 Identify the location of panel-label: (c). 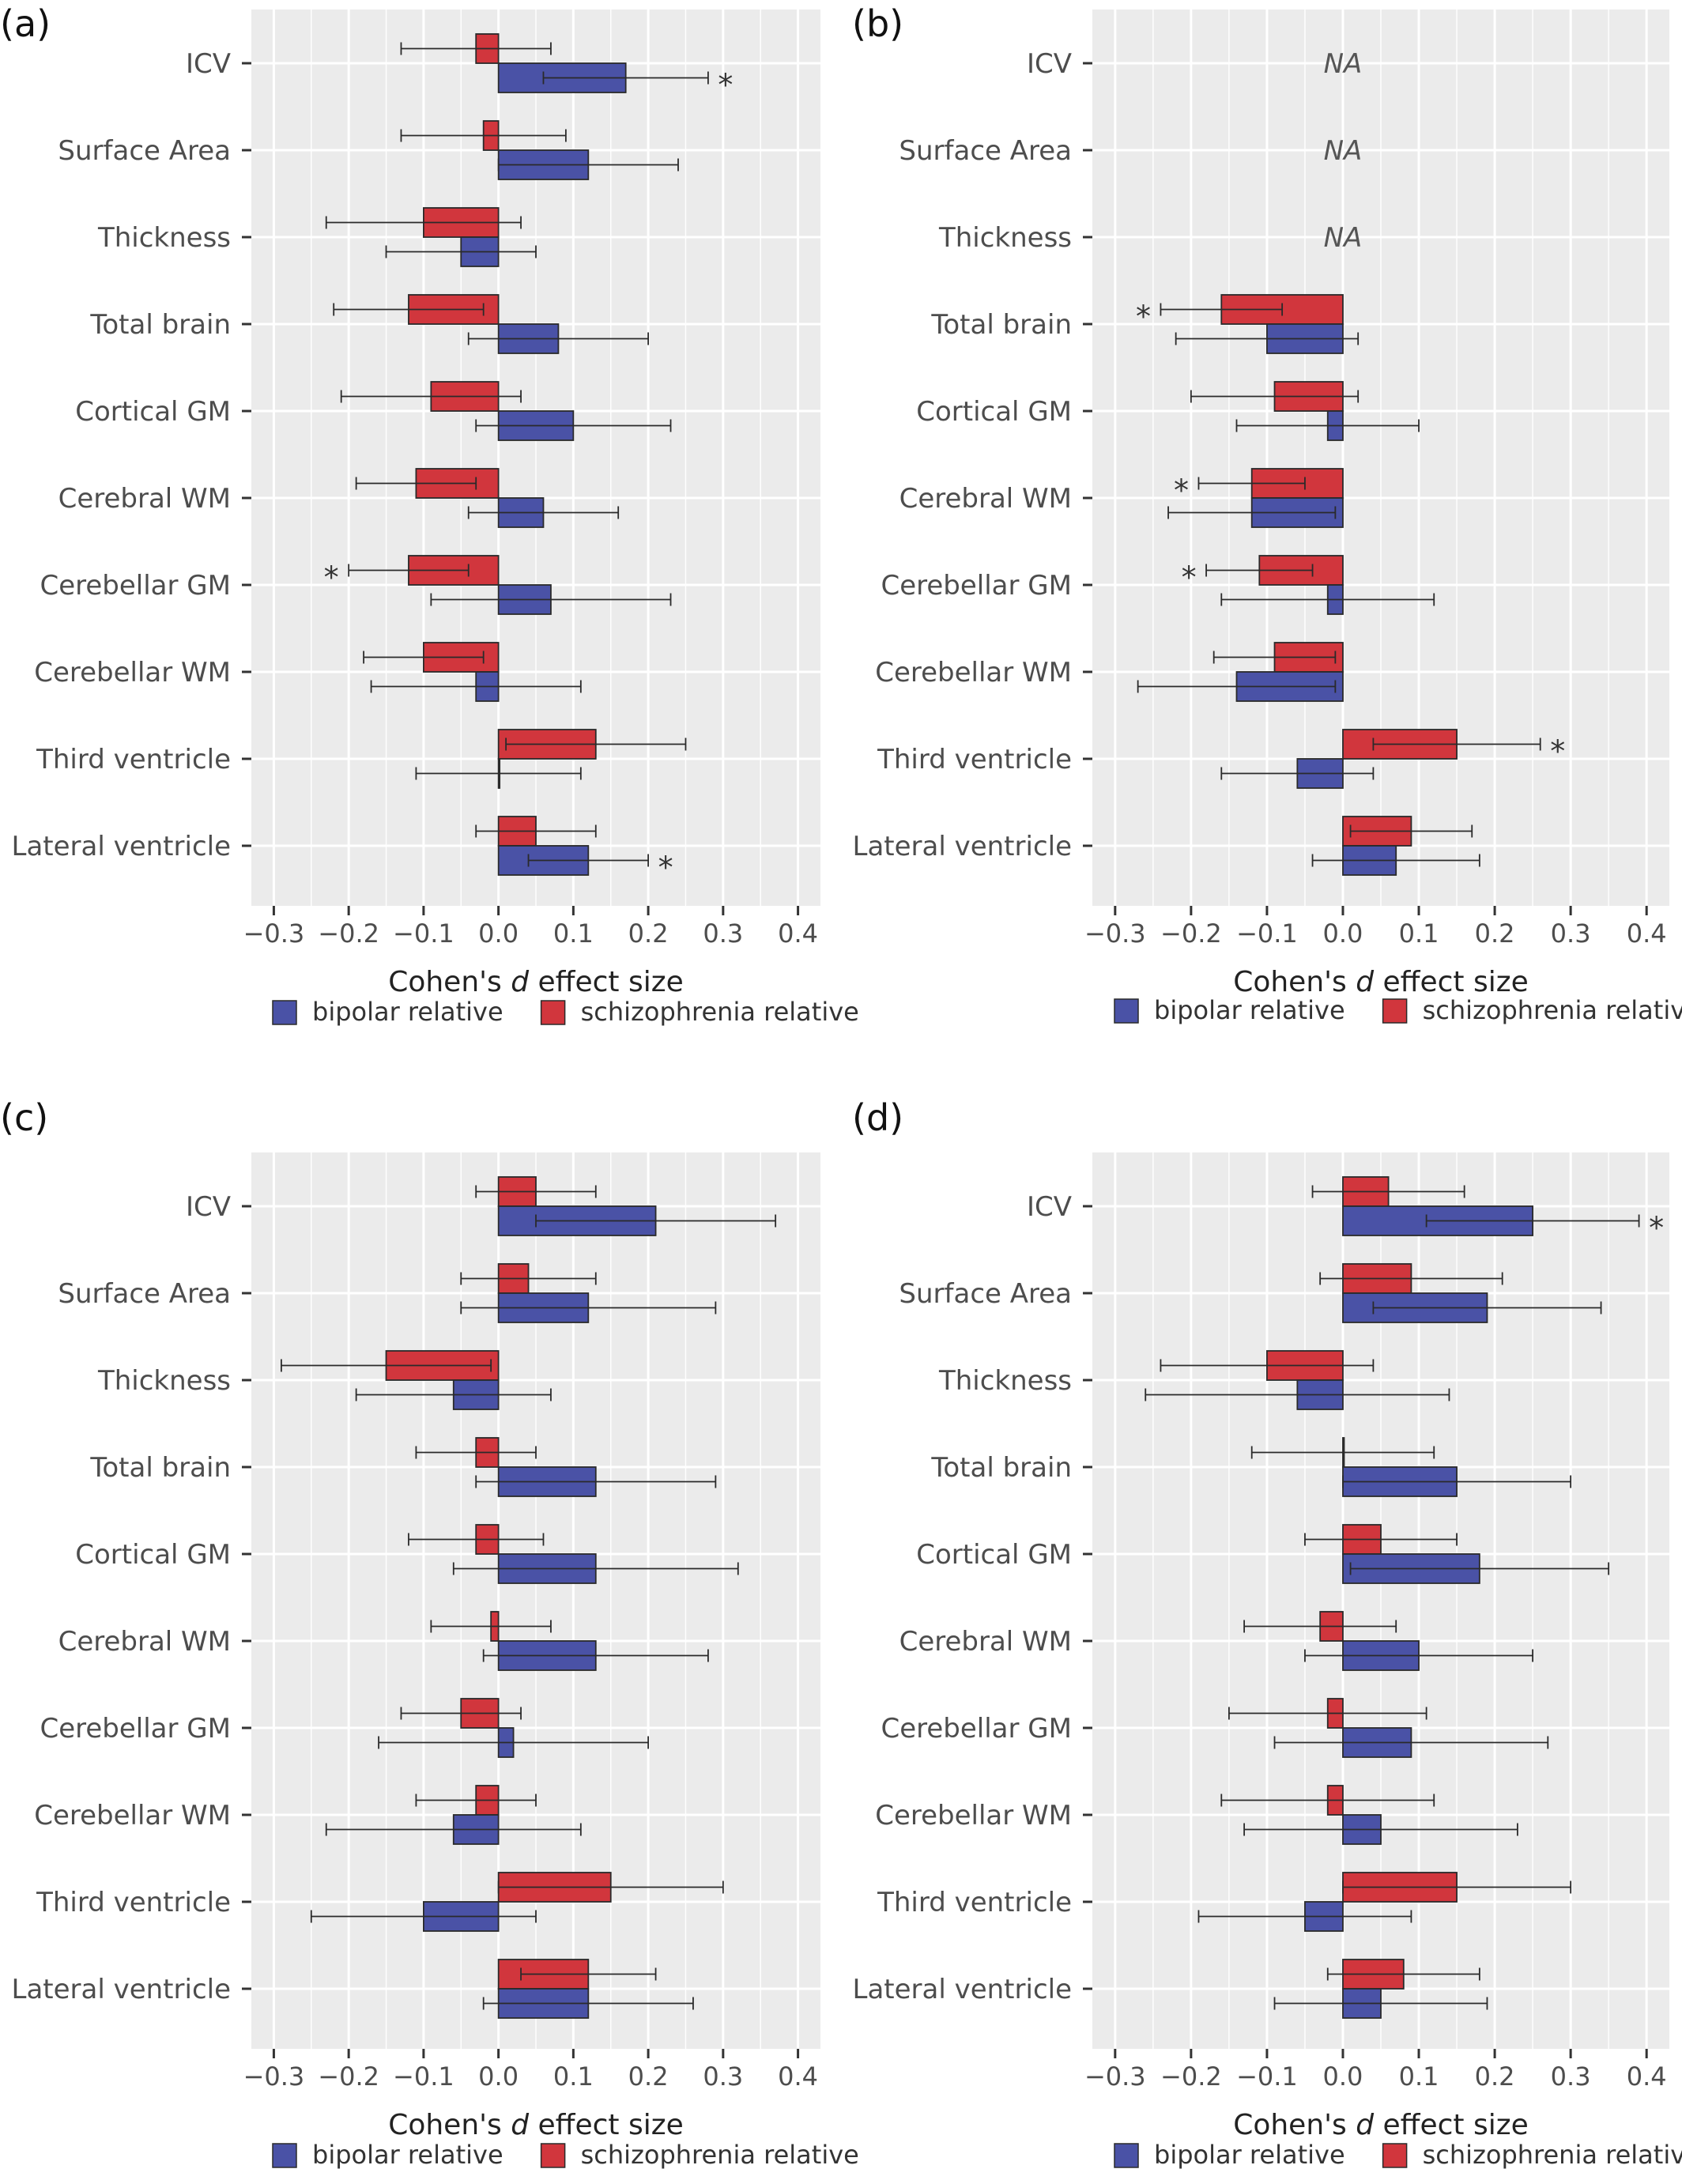
(24, 1117).